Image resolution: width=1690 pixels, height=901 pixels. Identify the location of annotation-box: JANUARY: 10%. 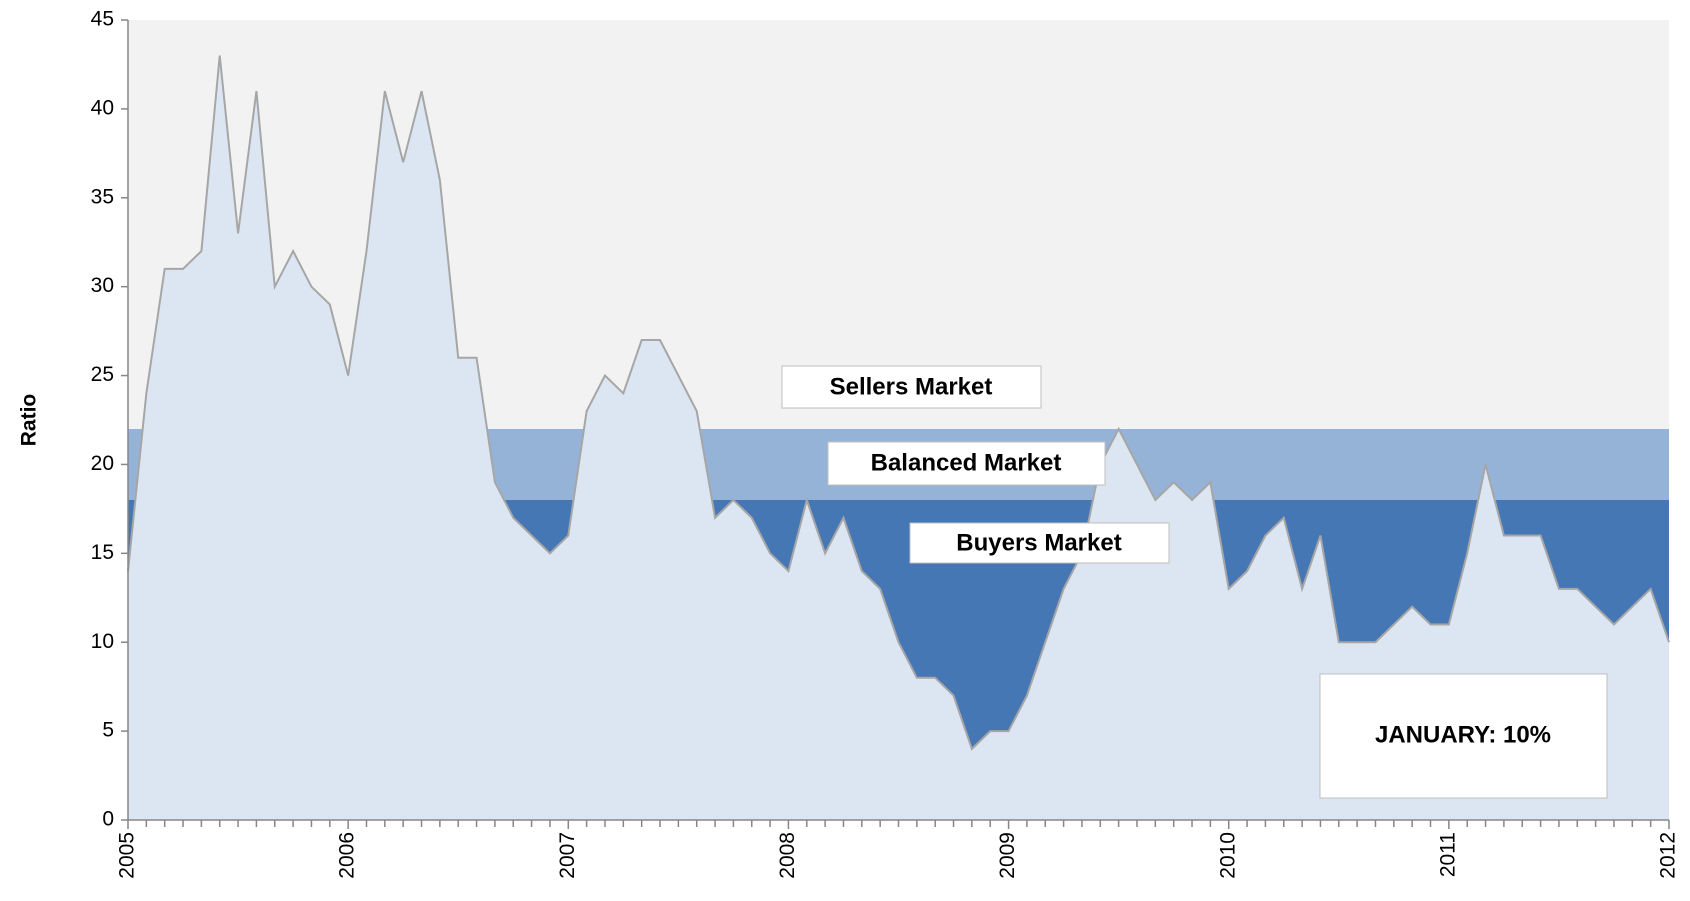
(1463, 736).